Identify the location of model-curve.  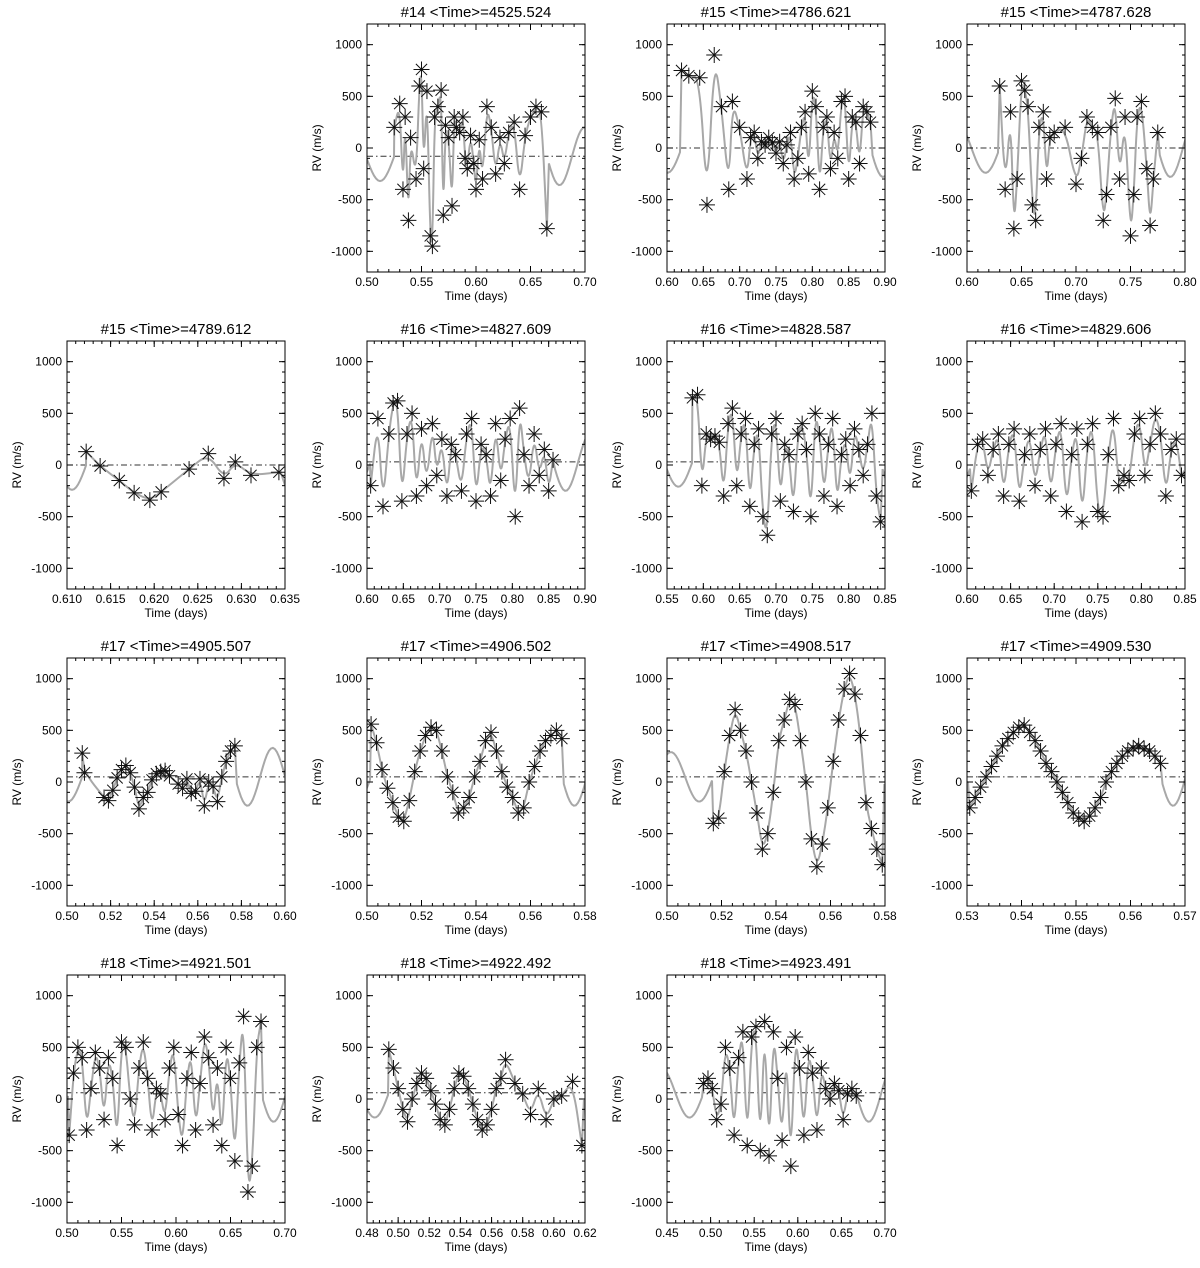
(1076, 153).